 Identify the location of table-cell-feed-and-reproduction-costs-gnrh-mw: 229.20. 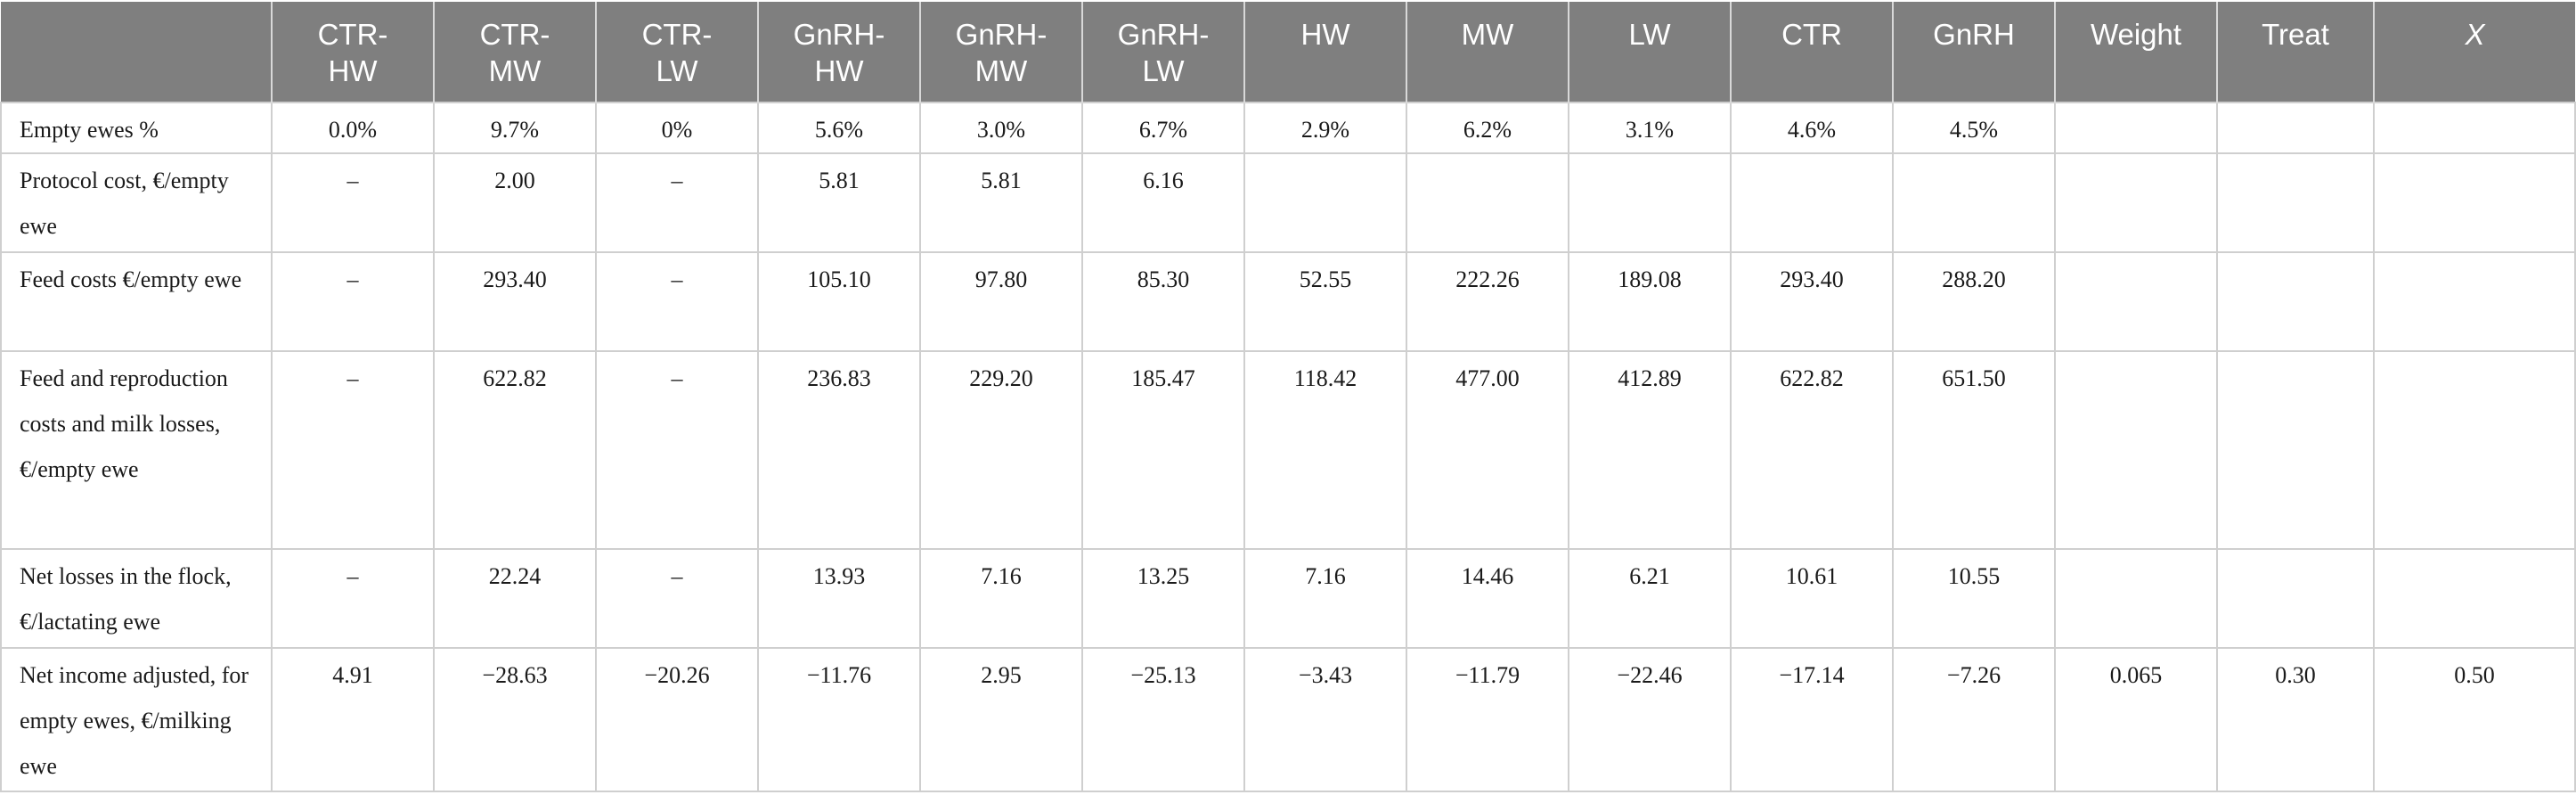
(1001, 450).